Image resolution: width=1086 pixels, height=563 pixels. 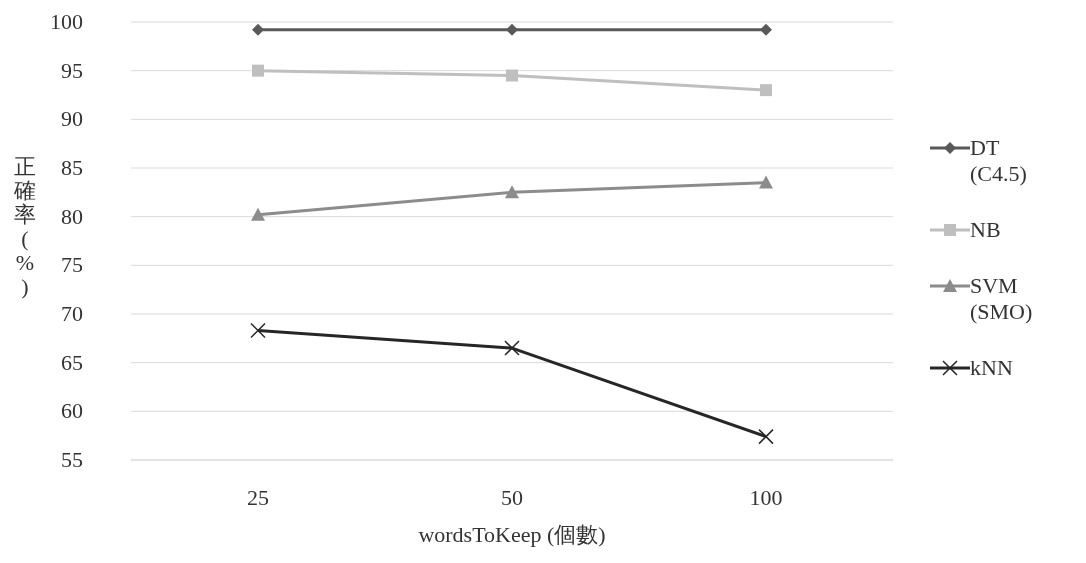 I want to click on y-tick-label: 85, so click(x=72, y=167).